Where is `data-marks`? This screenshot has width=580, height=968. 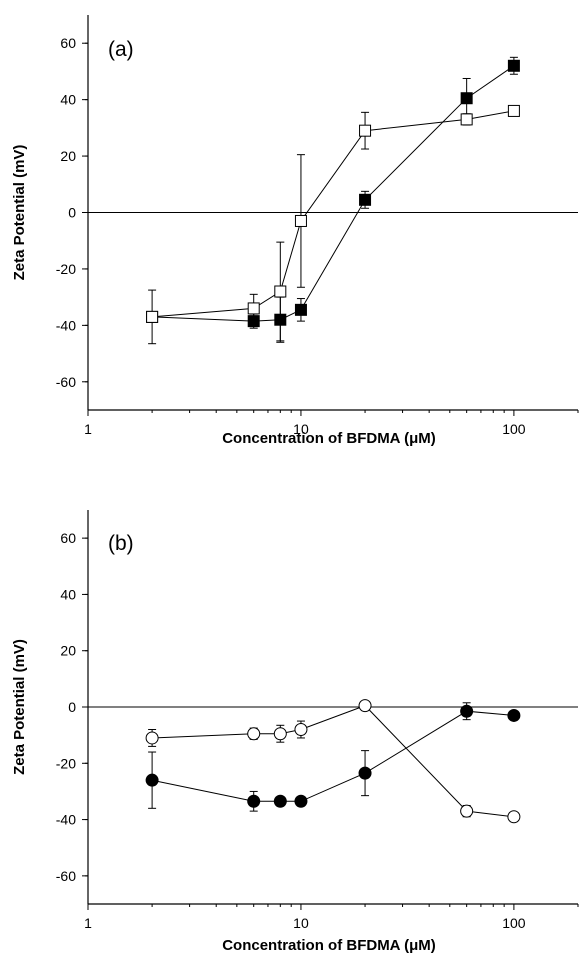 data-marks is located at coordinates (333, 761).